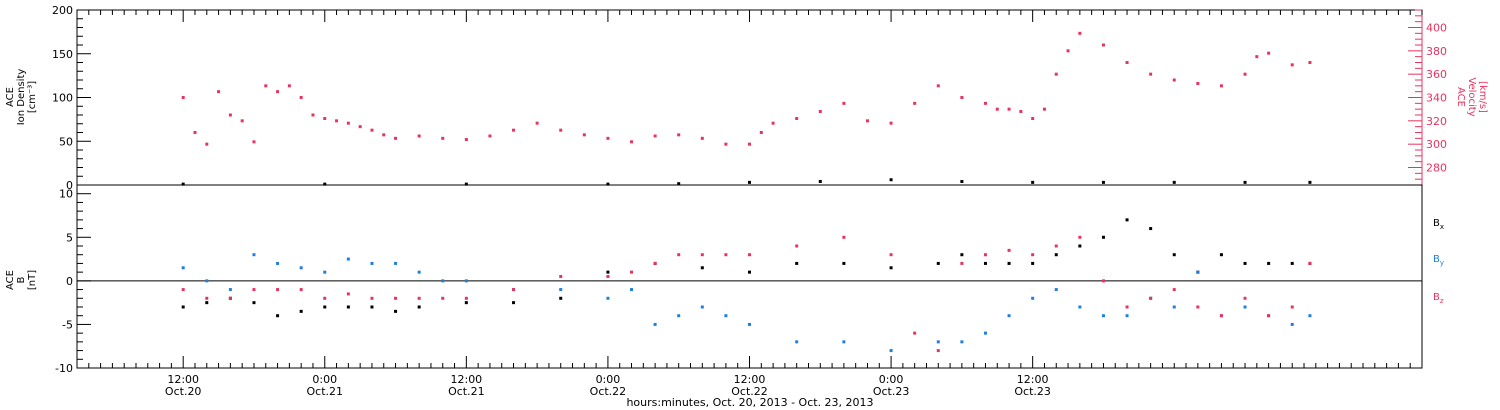 The image size is (1500, 410). Describe the element at coordinates (62, 98) in the screenshot. I see `density-axis-tick-label: 100` at that location.